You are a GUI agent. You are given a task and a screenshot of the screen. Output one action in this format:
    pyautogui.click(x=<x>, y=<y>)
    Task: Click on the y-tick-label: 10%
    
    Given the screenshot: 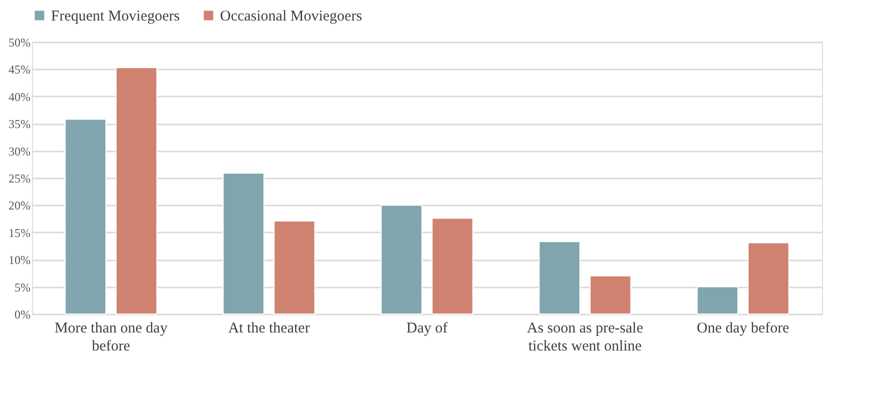 What is the action you would take?
    pyautogui.click(x=19, y=260)
    